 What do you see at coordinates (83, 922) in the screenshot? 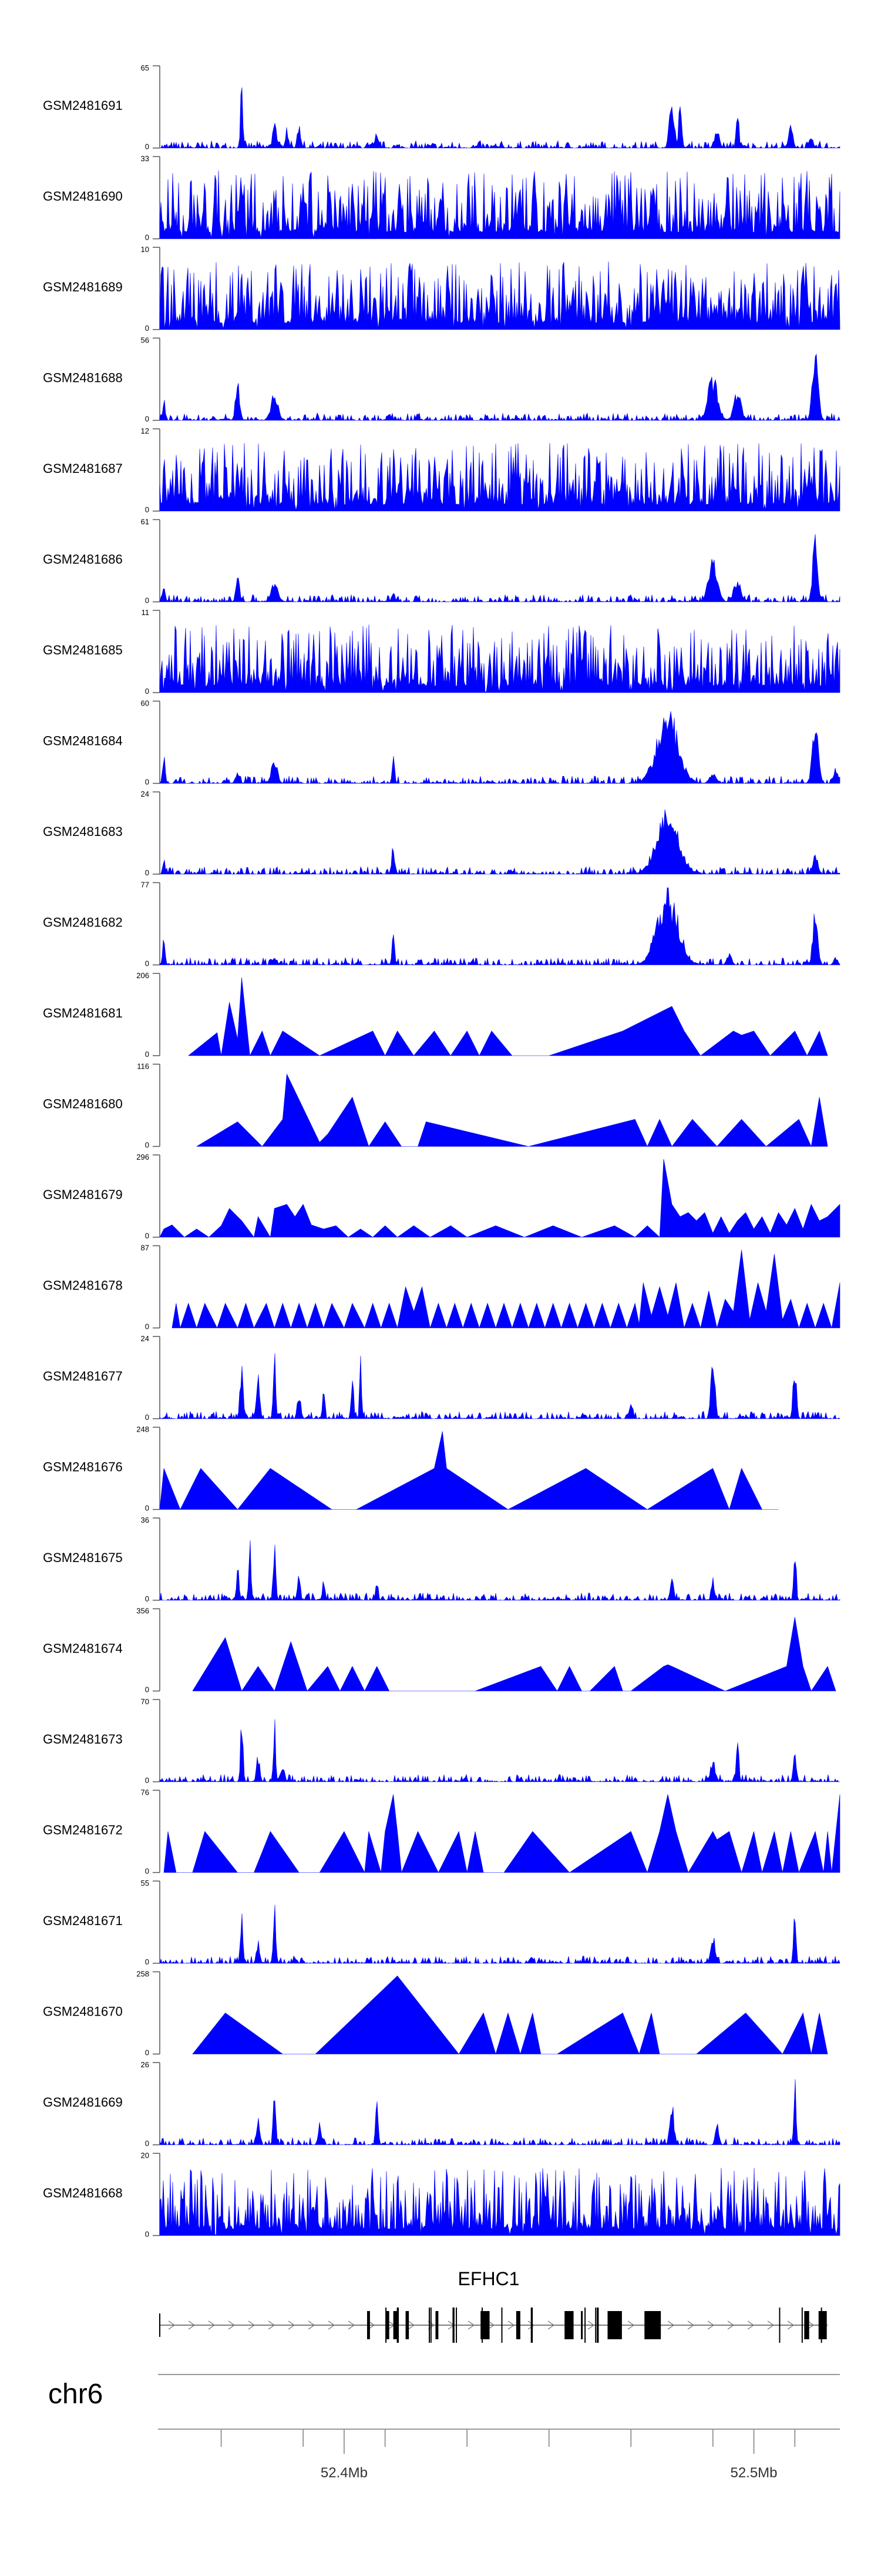
I see `track-name: GSM2481682` at bounding box center [83, 922].